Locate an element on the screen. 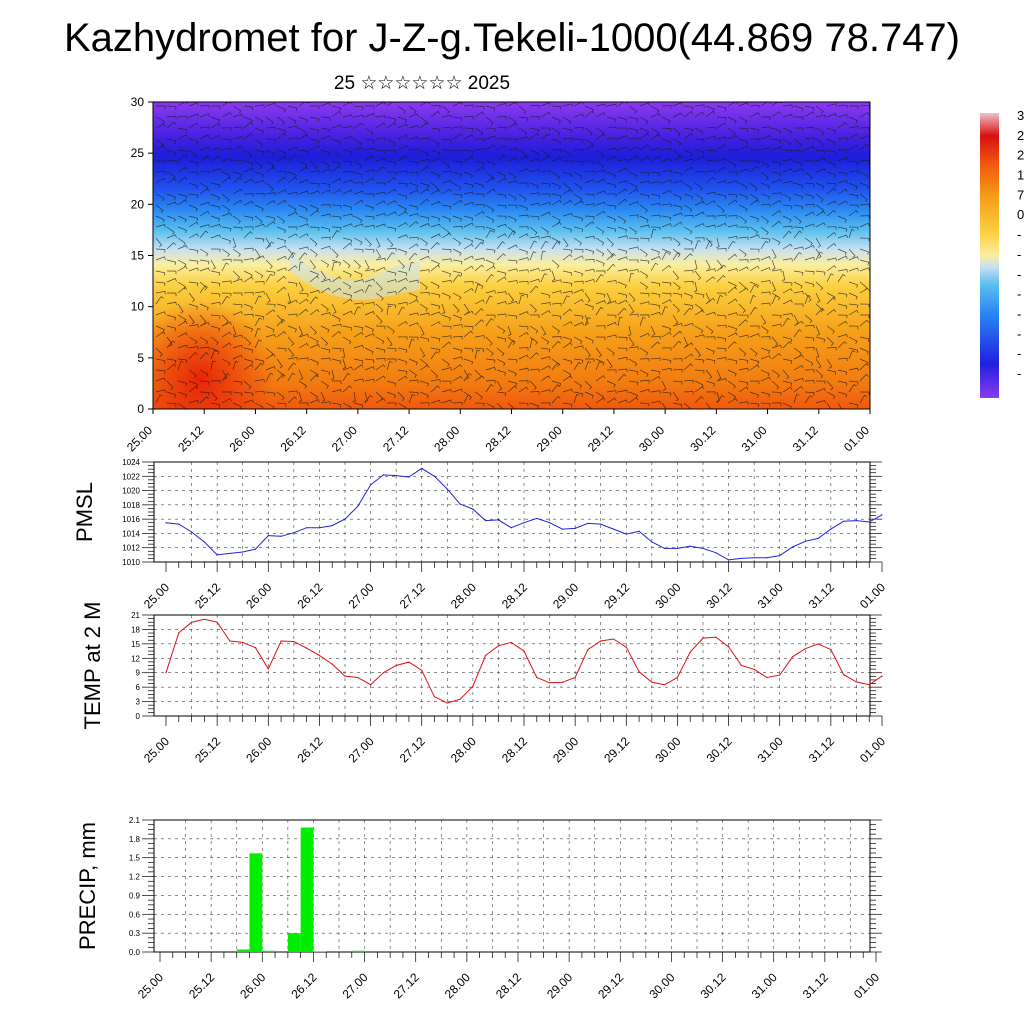 This screenshot has width=1024, height=1024. y-tick-label: 1012 is located at coordinates (131, 548).